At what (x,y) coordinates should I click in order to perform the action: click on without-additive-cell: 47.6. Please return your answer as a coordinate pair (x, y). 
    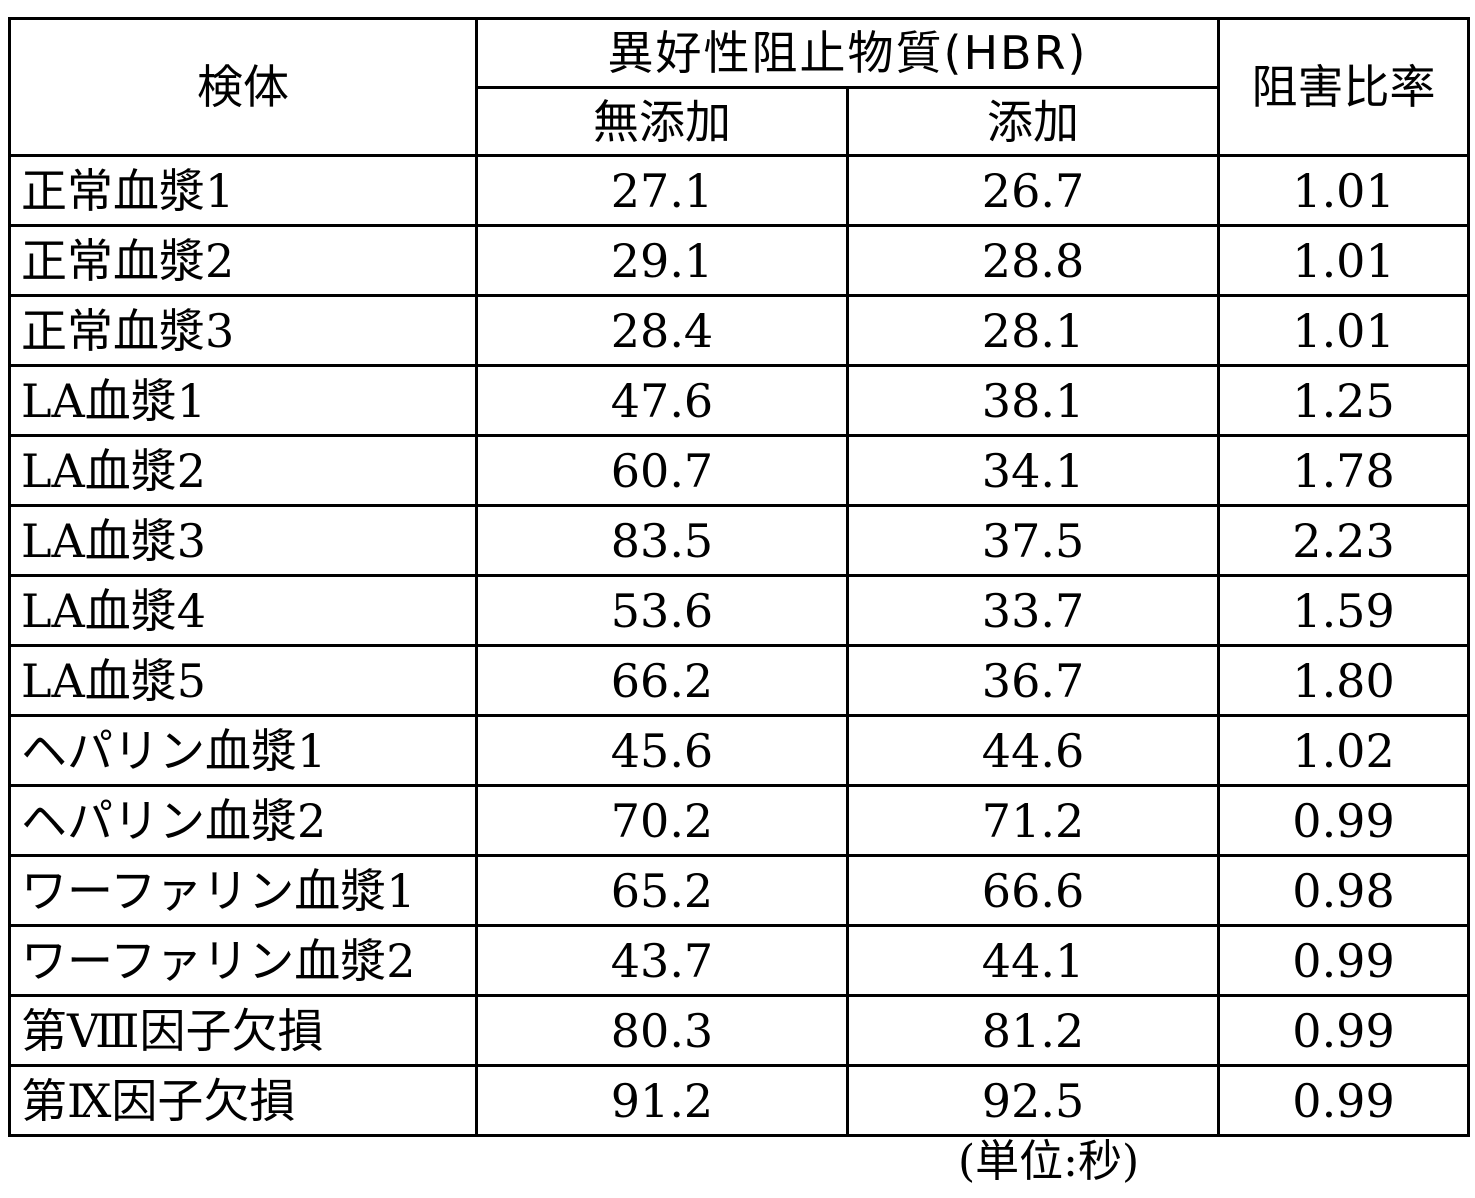
    Looking at the image, I should click on (662, 401).